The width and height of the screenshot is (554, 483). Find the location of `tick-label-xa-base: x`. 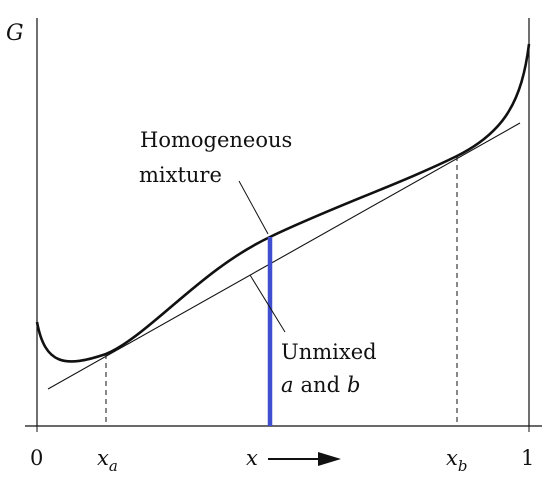

tick-label-xa-base: x is located at coordinates (103, 458).